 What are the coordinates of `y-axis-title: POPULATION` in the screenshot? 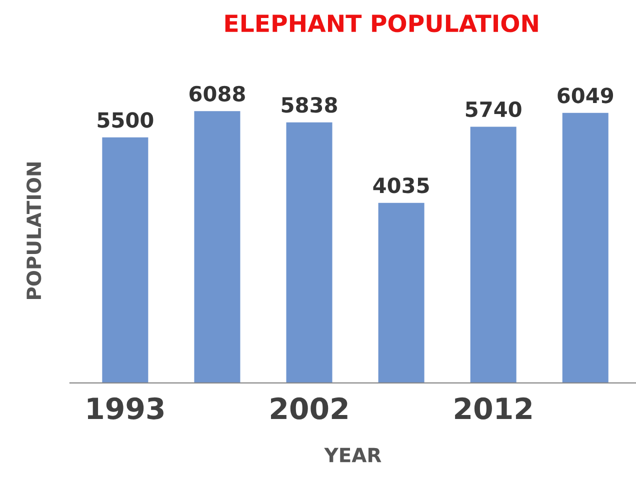 It's located at (34, 231).